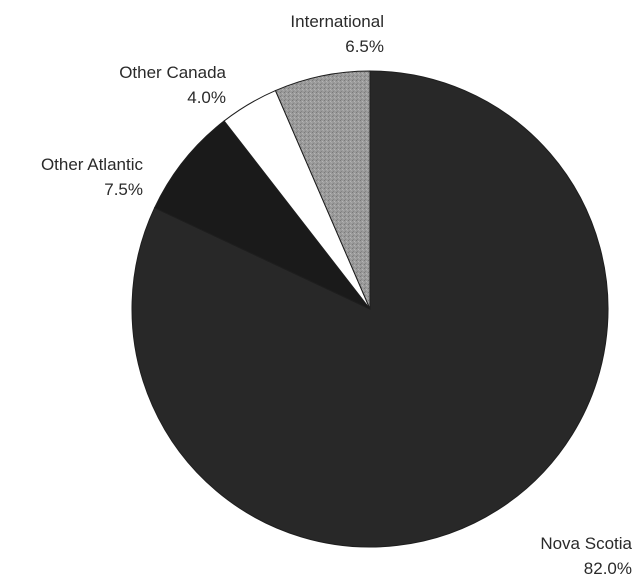 The width and height of the screenshot is (637, 583). What do you see at coordinates (206, 97) in the screenshot?
I see `slice-percent-label: 4.0%` at bounding box center [206, 97].